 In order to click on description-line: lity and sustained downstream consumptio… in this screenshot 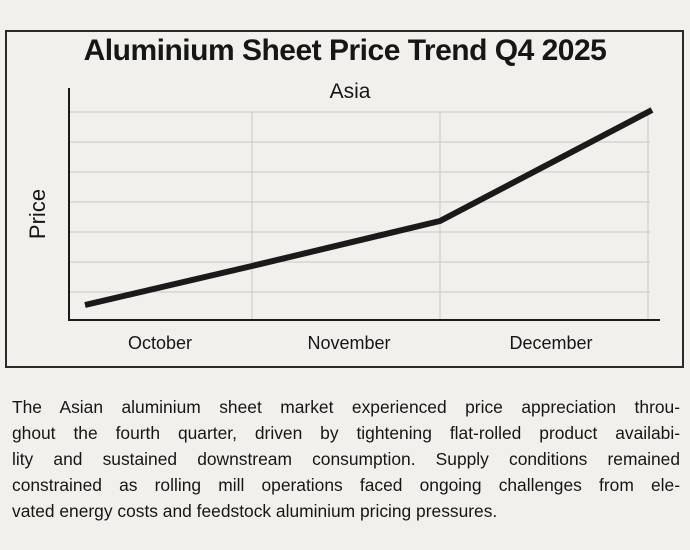, I will do `click(346, 459)`.